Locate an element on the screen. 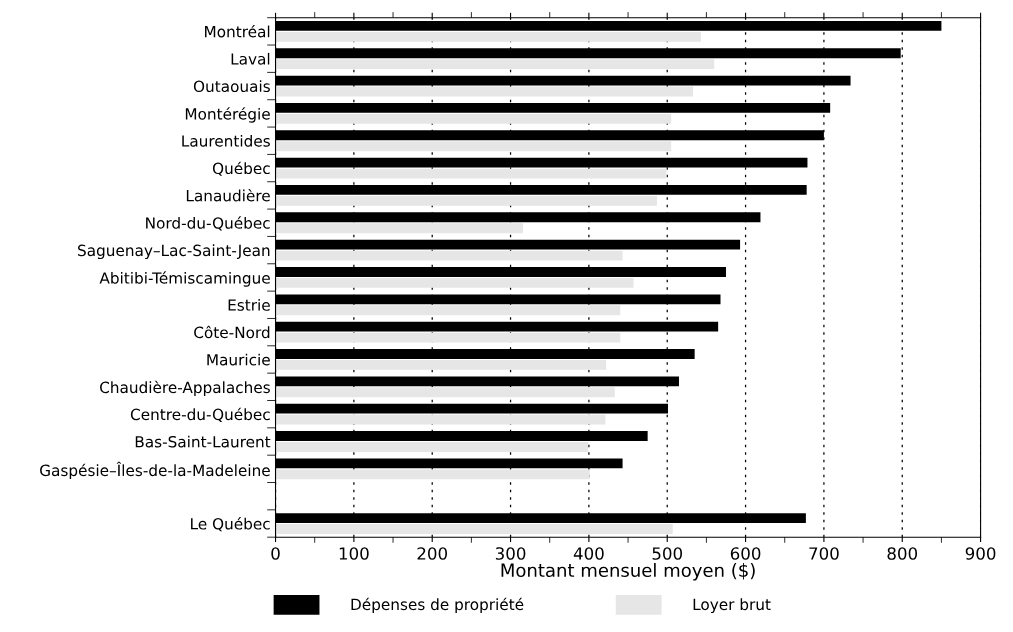  y-tick-label: Mauricie is located at coordinates (238, 359).